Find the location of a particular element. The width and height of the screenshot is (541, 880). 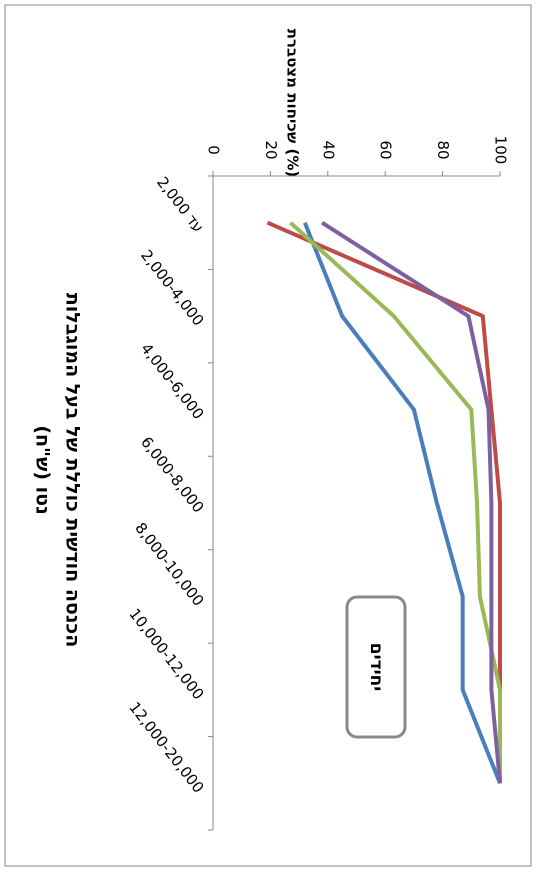

y-tick-label: 100 is located at coordinates (501, 150).